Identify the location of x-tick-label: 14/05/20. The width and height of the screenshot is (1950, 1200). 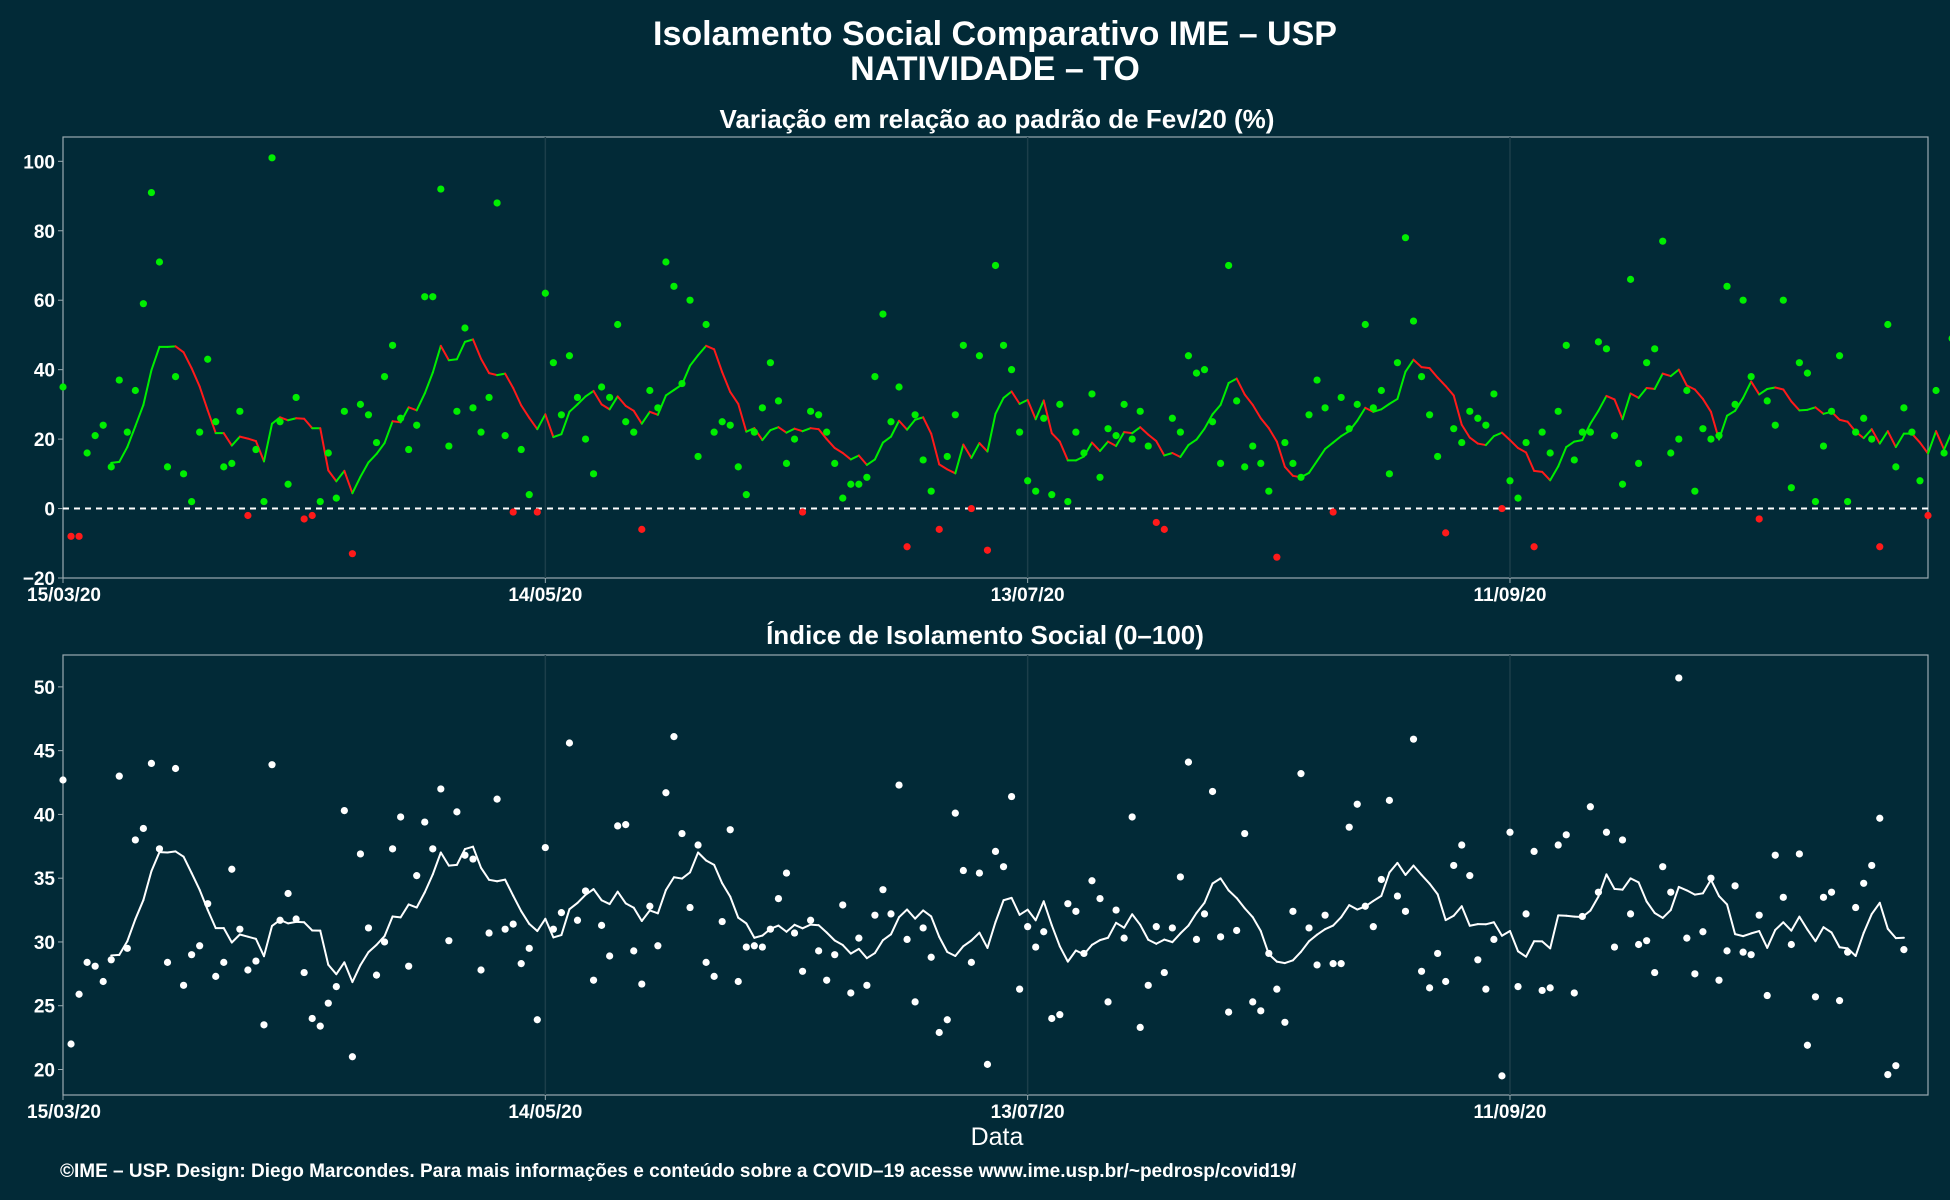
(545, 1112).